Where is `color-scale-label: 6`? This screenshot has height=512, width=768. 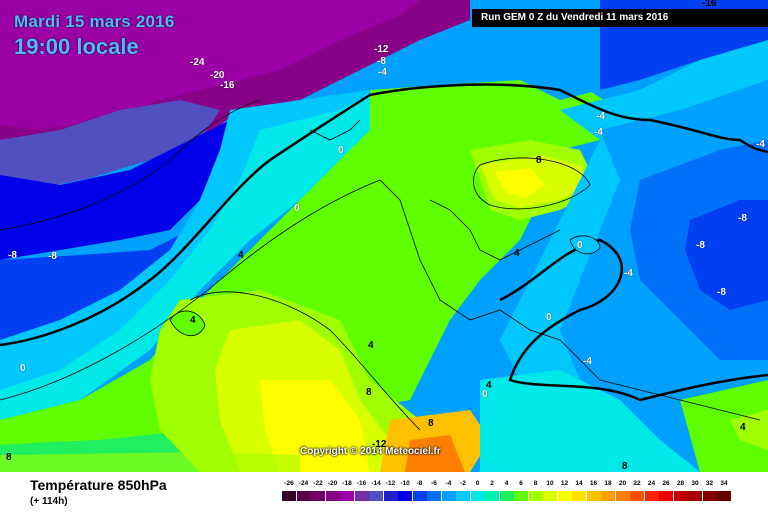 color-scale-label: 6 is located at coordinates (521, 483).